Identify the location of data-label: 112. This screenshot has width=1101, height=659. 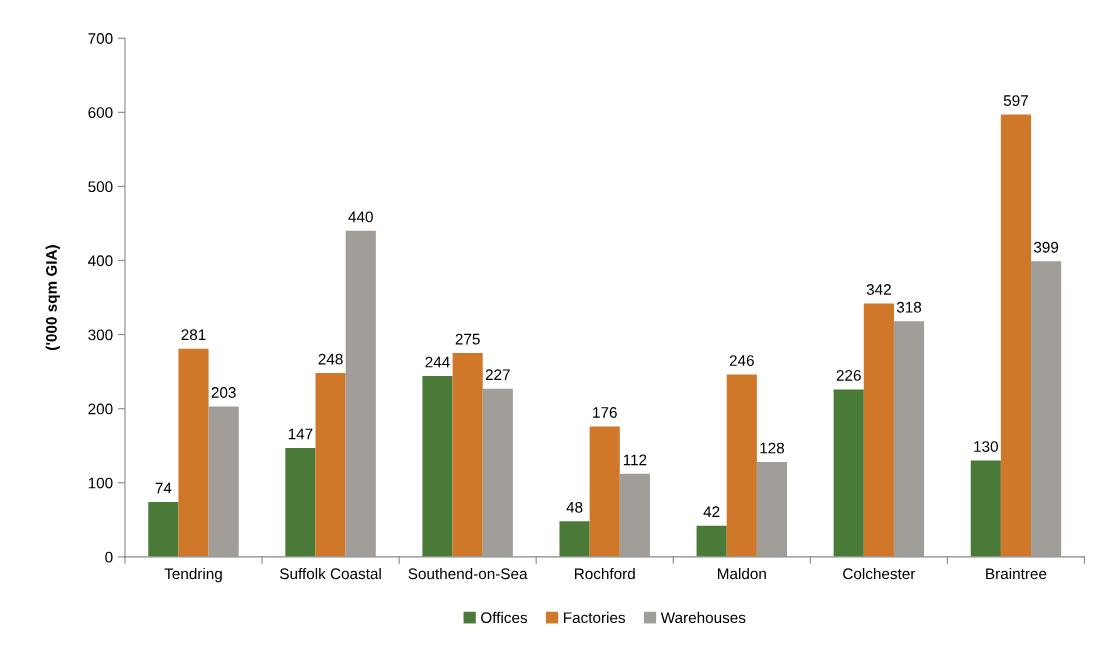
(635, 460).